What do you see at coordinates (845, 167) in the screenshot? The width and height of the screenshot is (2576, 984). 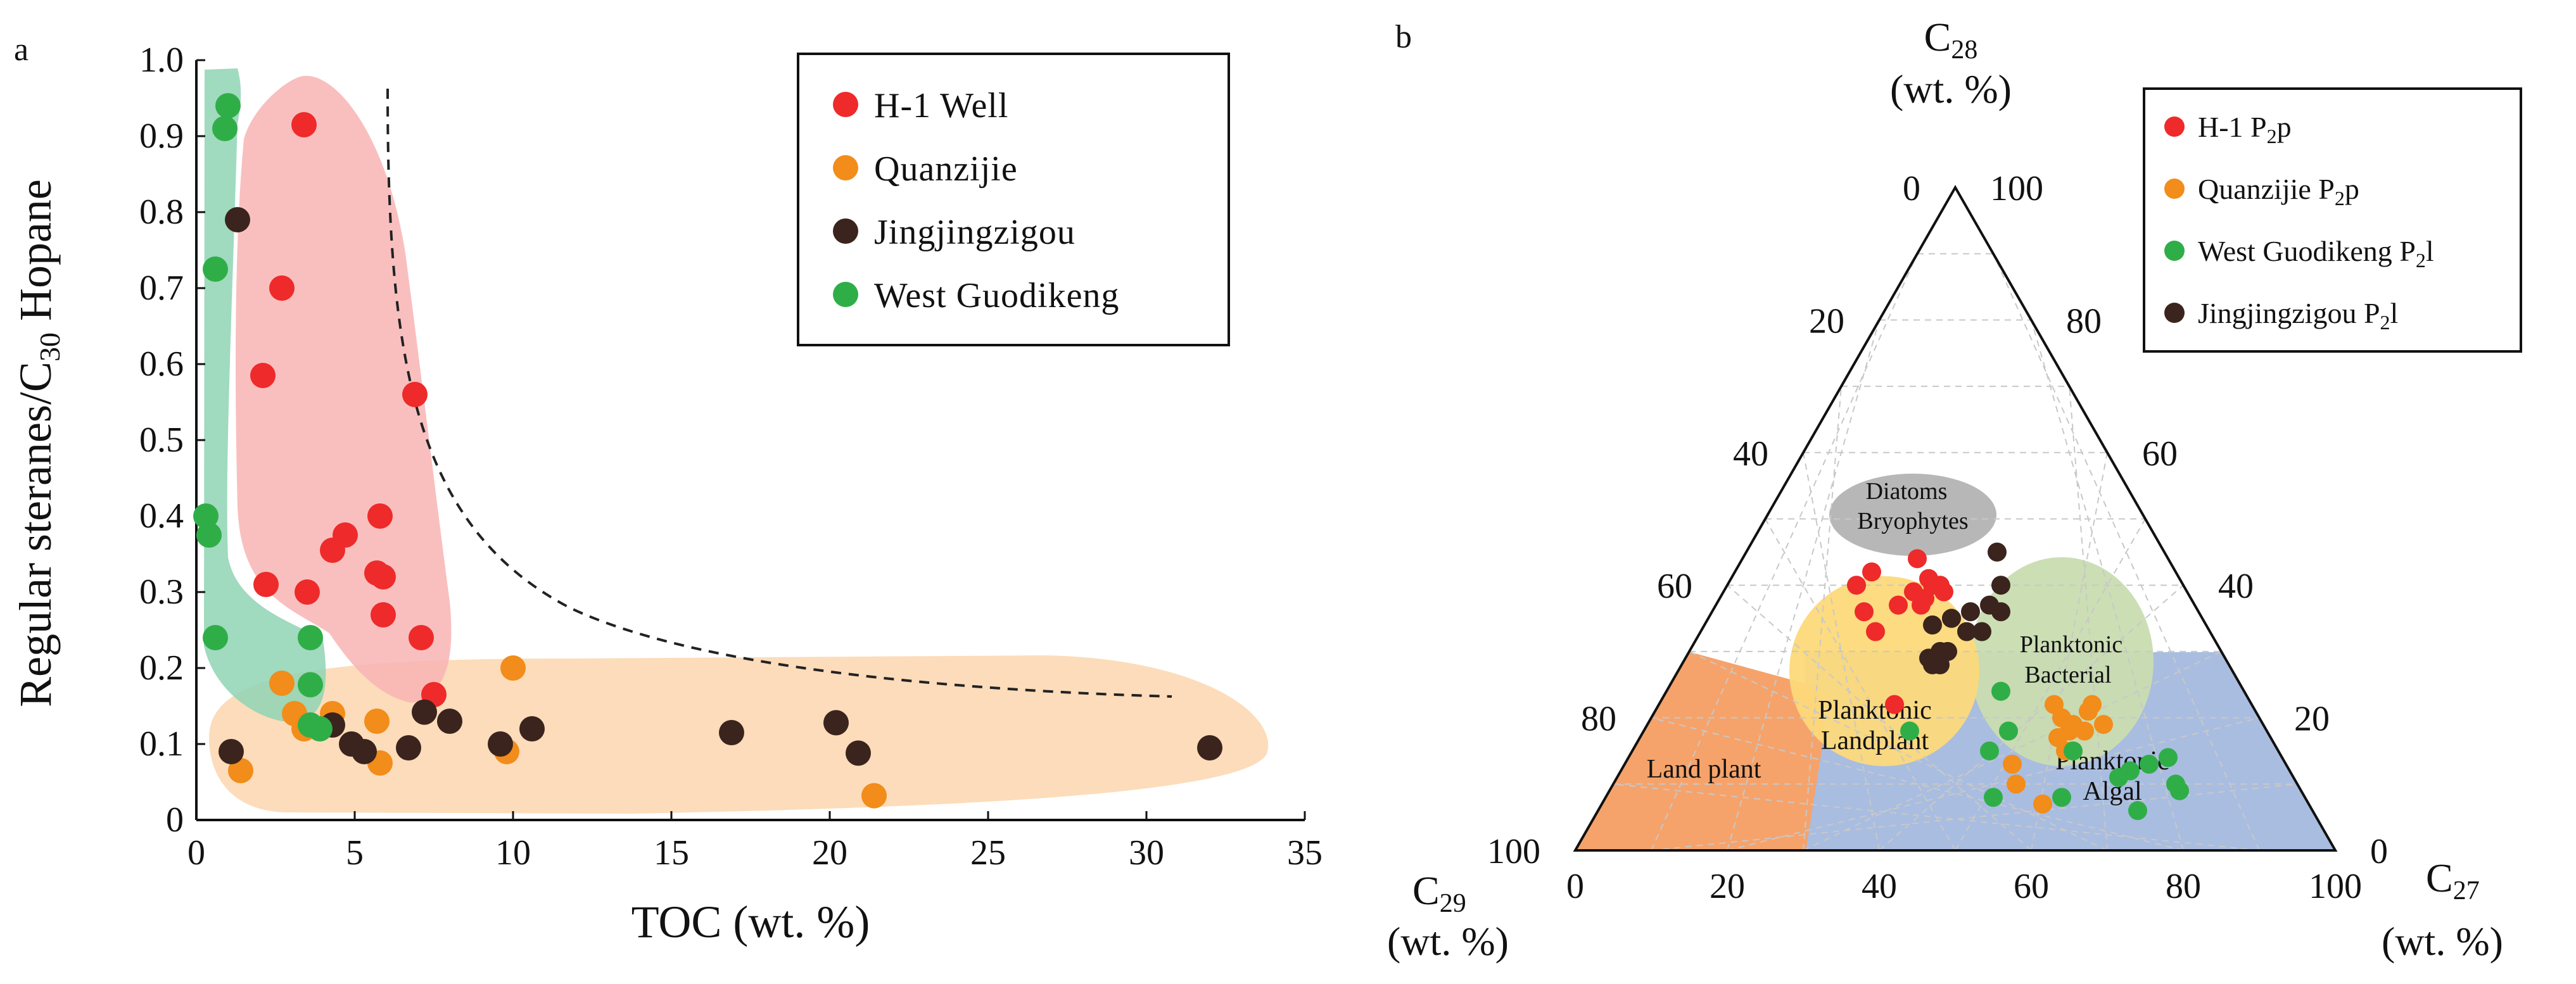 I see `legend-marker-quanzijie` at bounding box center [845, 167].